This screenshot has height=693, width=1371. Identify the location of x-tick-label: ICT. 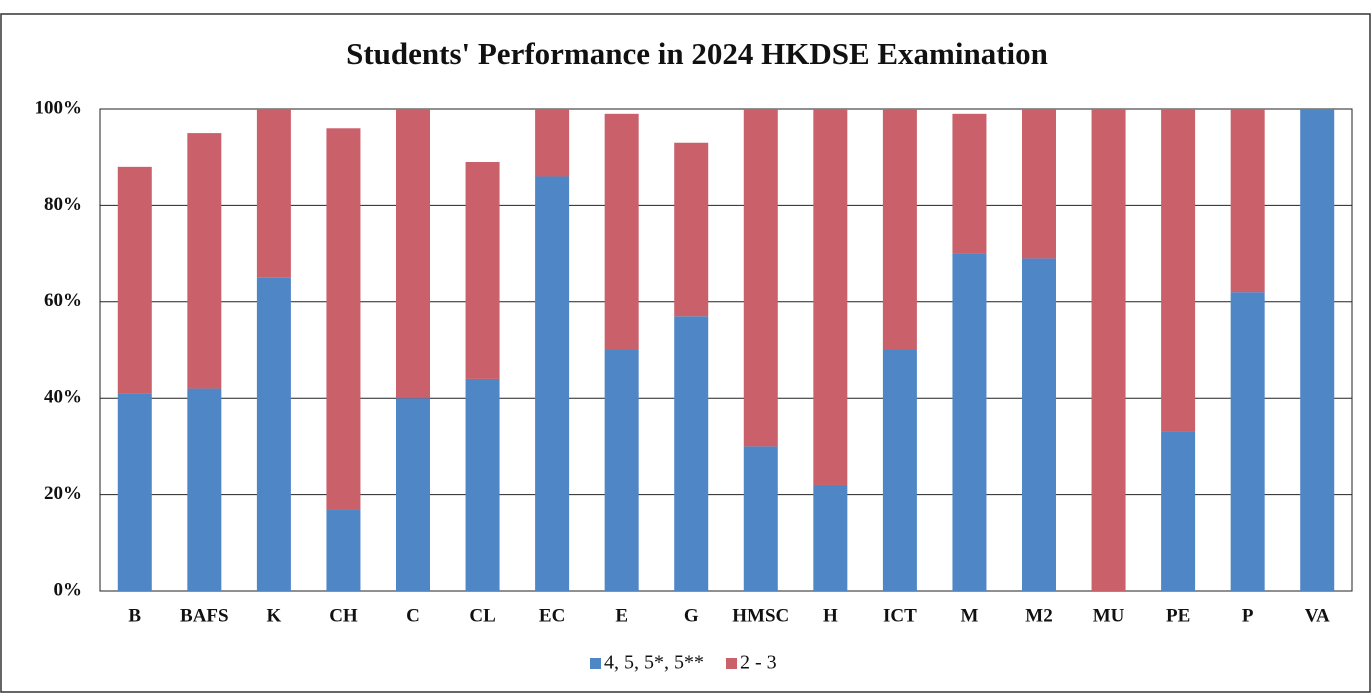
(900, 615).